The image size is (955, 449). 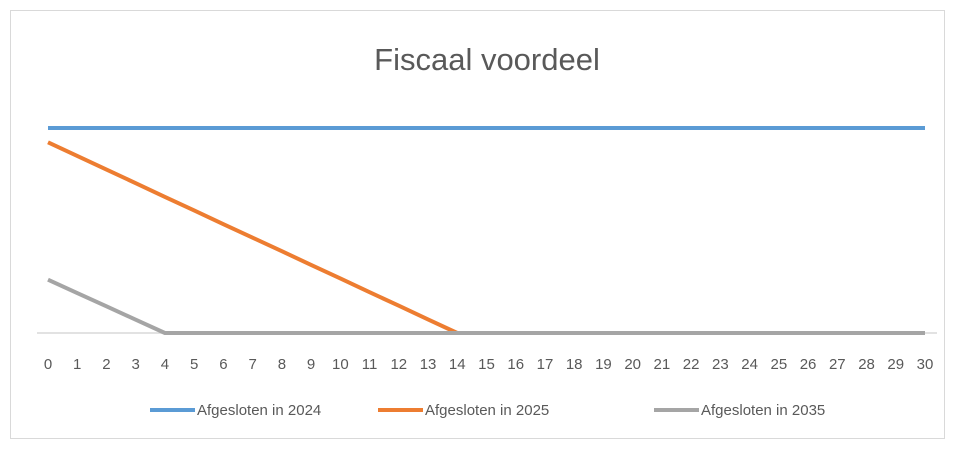 What do you see at coordinates (398, 364) in the screenshot?
I see `x-tick-label: 12` at bounding box center [398, 364].